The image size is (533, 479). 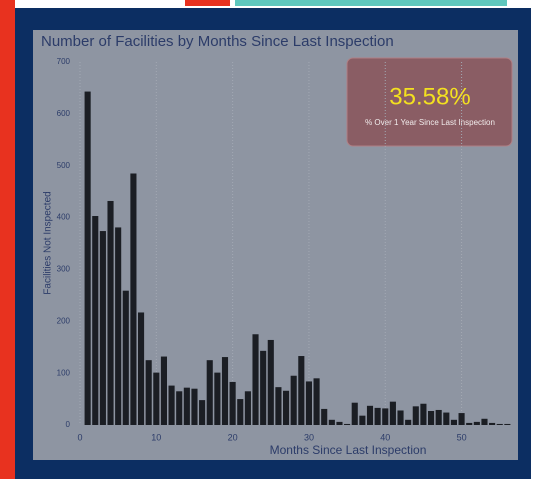 I want to click on kpi-caption: % Over 1 Year Since Last Inspection, so click(x=430, y=122).